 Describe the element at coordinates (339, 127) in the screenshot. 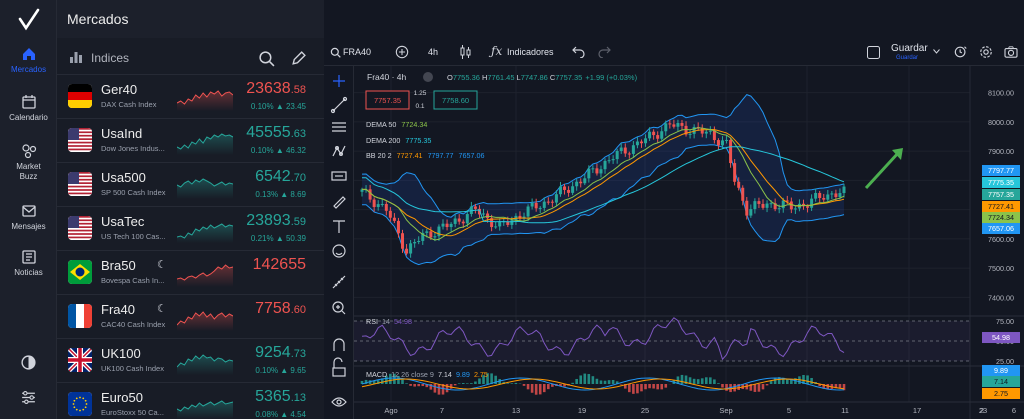

I see `horizontal-lines-icon` at that location.